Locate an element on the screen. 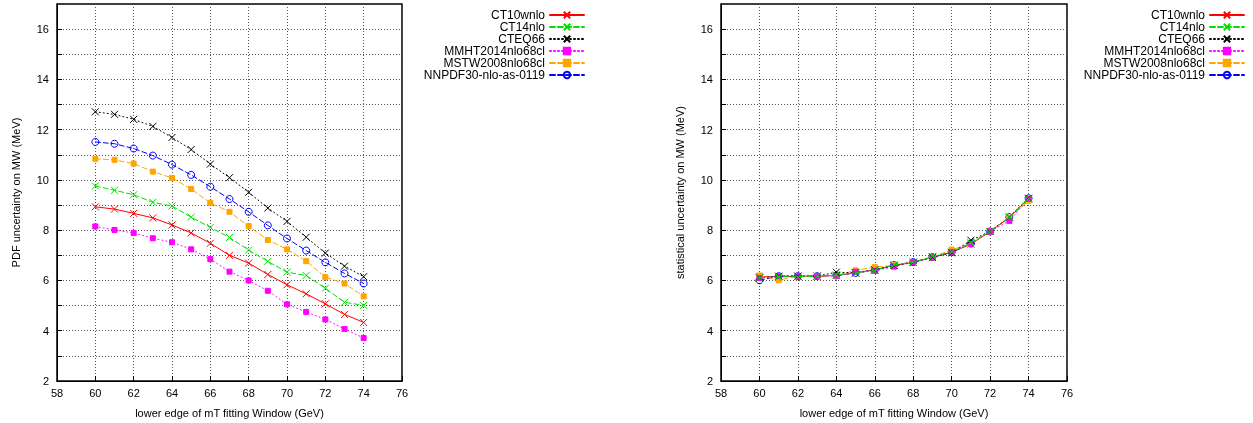 The height and width of the screenshot is (423, 1253). y-axis-title: PDF uncertainty on MW (MeV) is located at coordinates (15, 192).